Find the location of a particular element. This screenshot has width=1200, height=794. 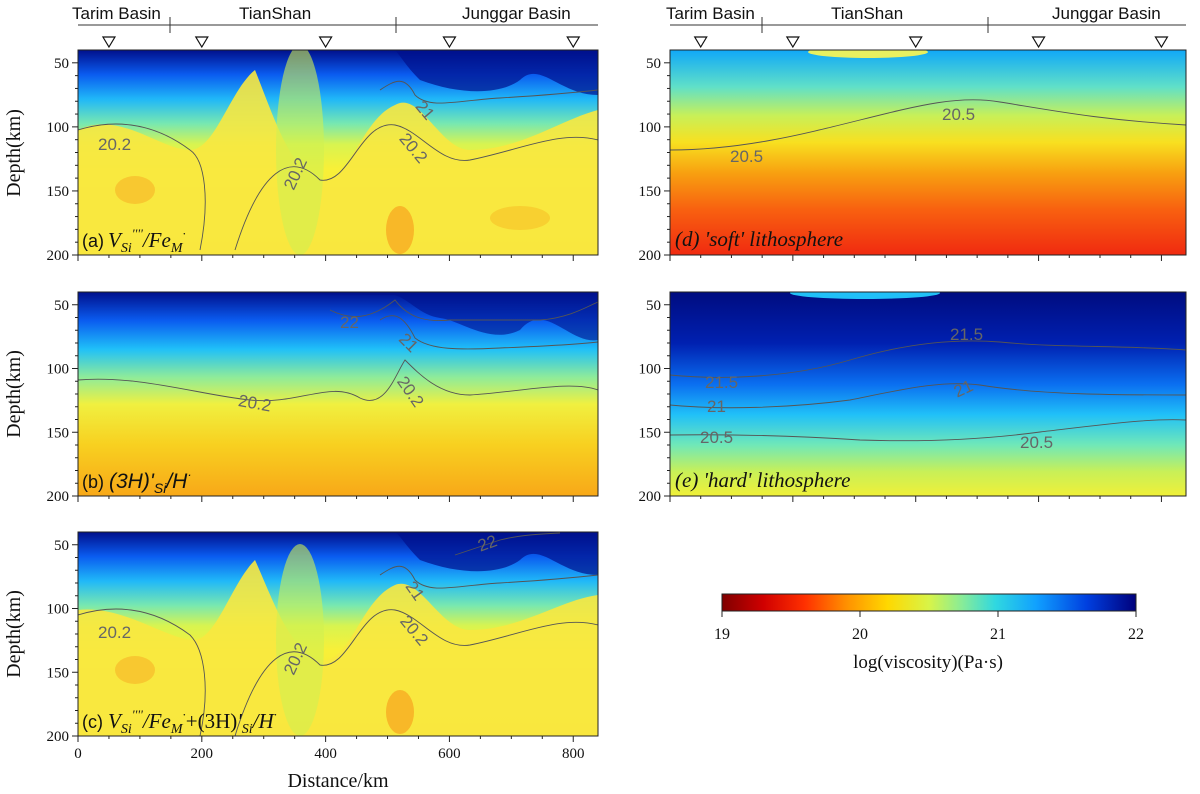

x-tick-label: 0 is located at coordinates (78, 754).